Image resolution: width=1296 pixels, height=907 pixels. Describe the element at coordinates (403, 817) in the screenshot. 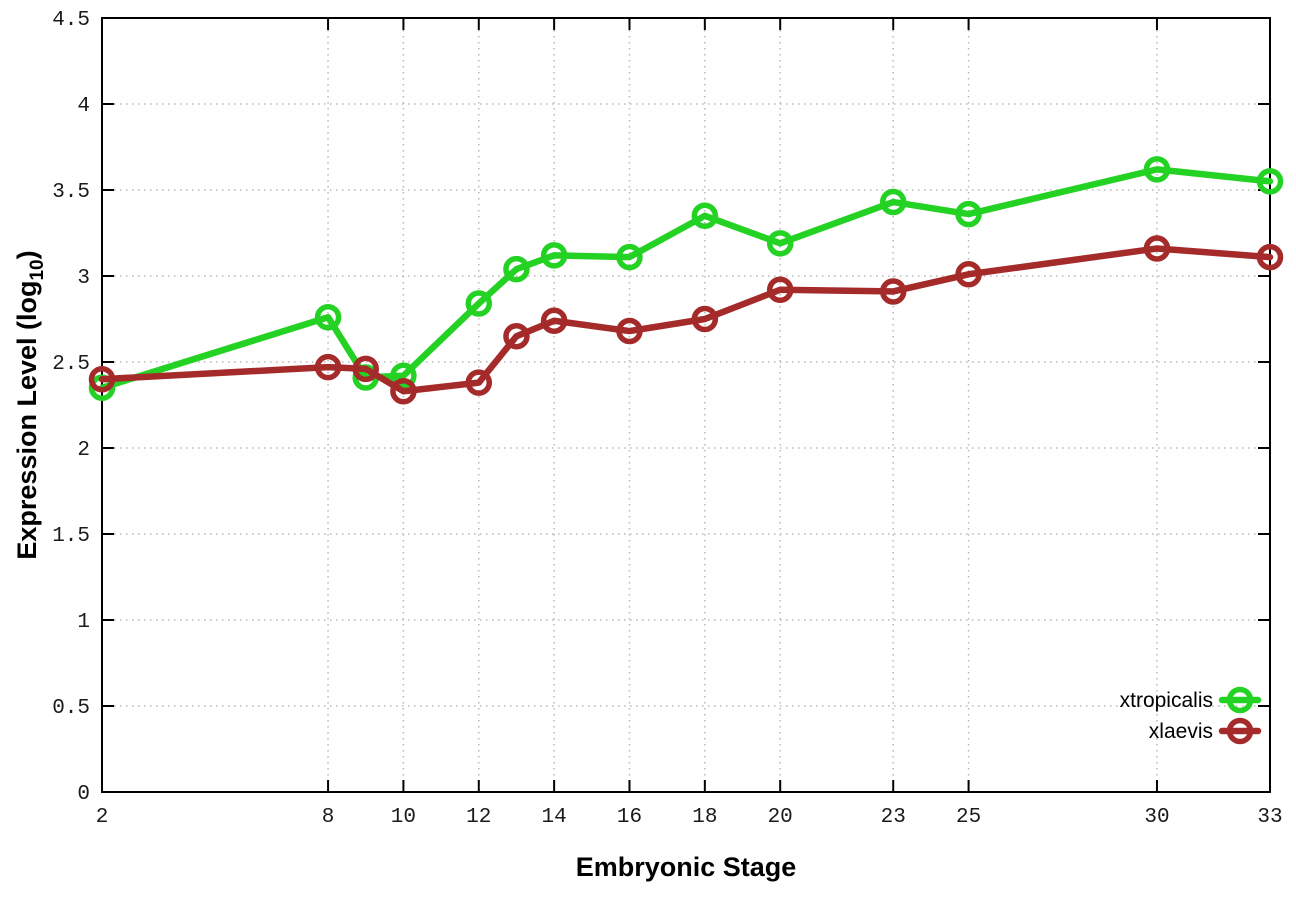

I see `x-tick-label: 10` at that location.